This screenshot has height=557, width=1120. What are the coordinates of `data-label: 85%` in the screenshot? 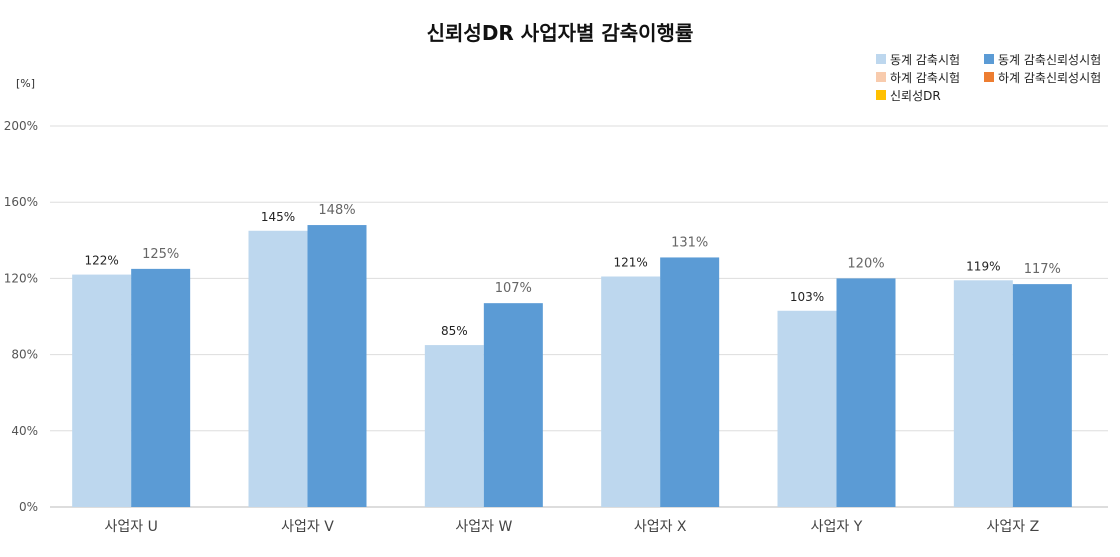 It's located at (454, 331).